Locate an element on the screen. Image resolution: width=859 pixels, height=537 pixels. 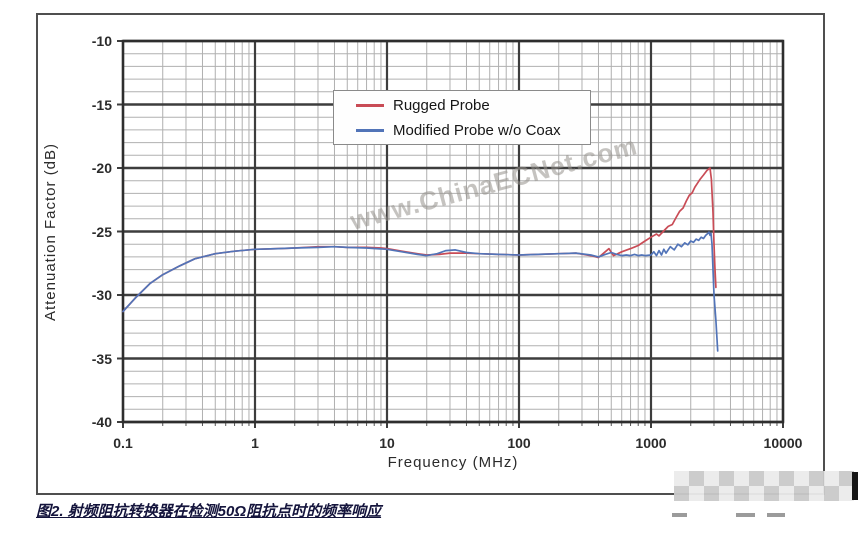
y-tick-label: -35 is located at coordinates (101, 358).